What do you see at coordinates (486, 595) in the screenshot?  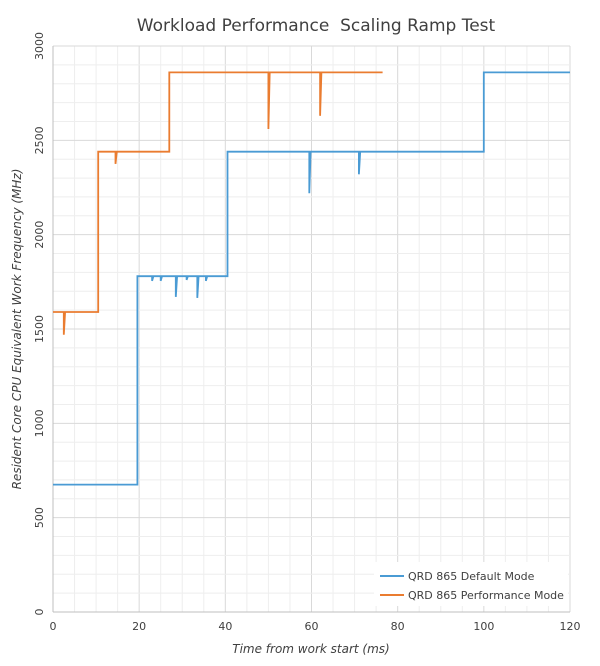 I see `legend-label-performance: QRD 865 Performance Mode` at bounding box center [486, 595].